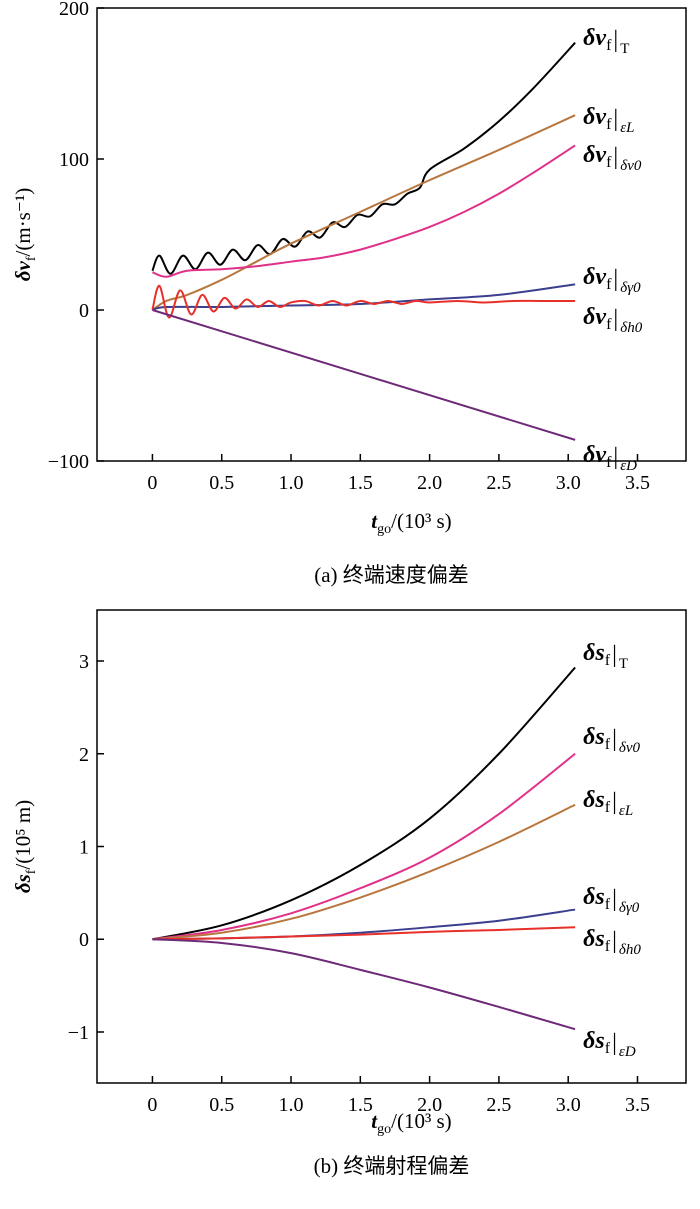 This screenshot has height=1209, width=700. Describe the element at coordinates (364, 297) in the screenshot. I see `series-line-δγ0` at that location.